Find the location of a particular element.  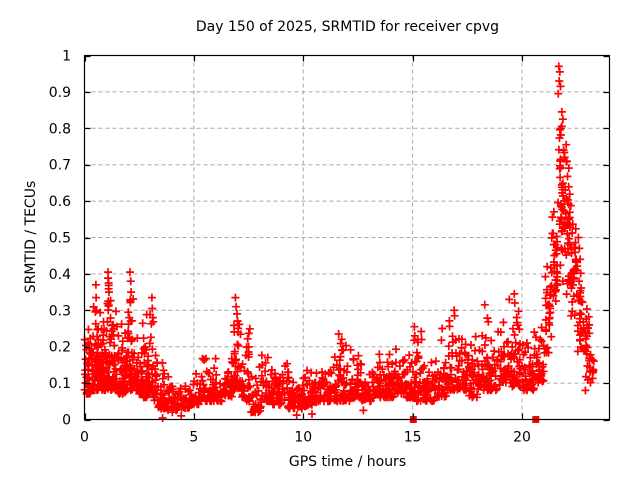

y-tick-label: 0.8 is located at coordinates (60, 129).